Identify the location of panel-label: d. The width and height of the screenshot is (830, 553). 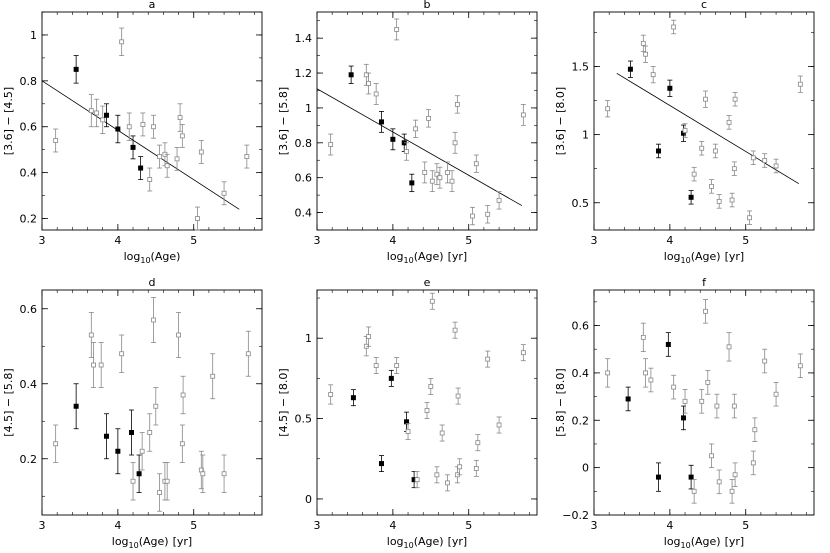
(152, 282).